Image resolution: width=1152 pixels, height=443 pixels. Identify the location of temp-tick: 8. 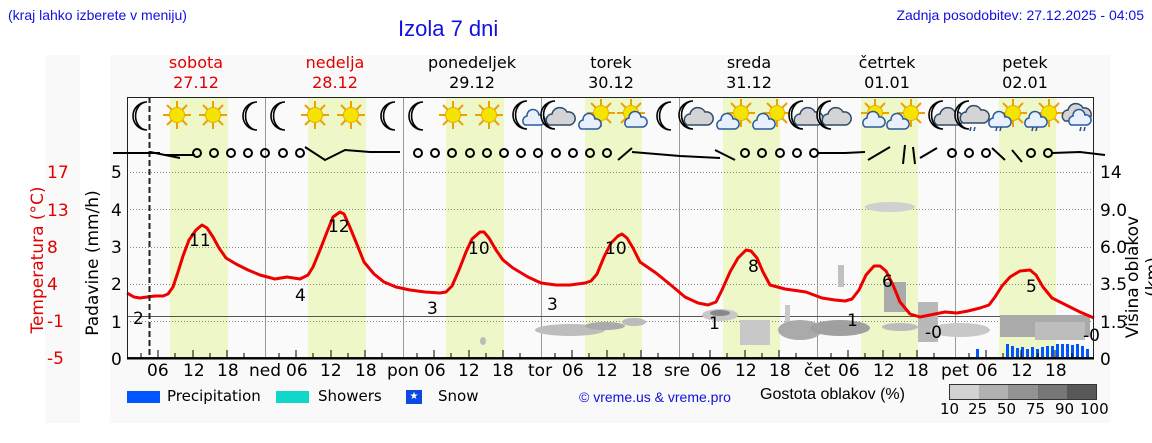
(52, 248).